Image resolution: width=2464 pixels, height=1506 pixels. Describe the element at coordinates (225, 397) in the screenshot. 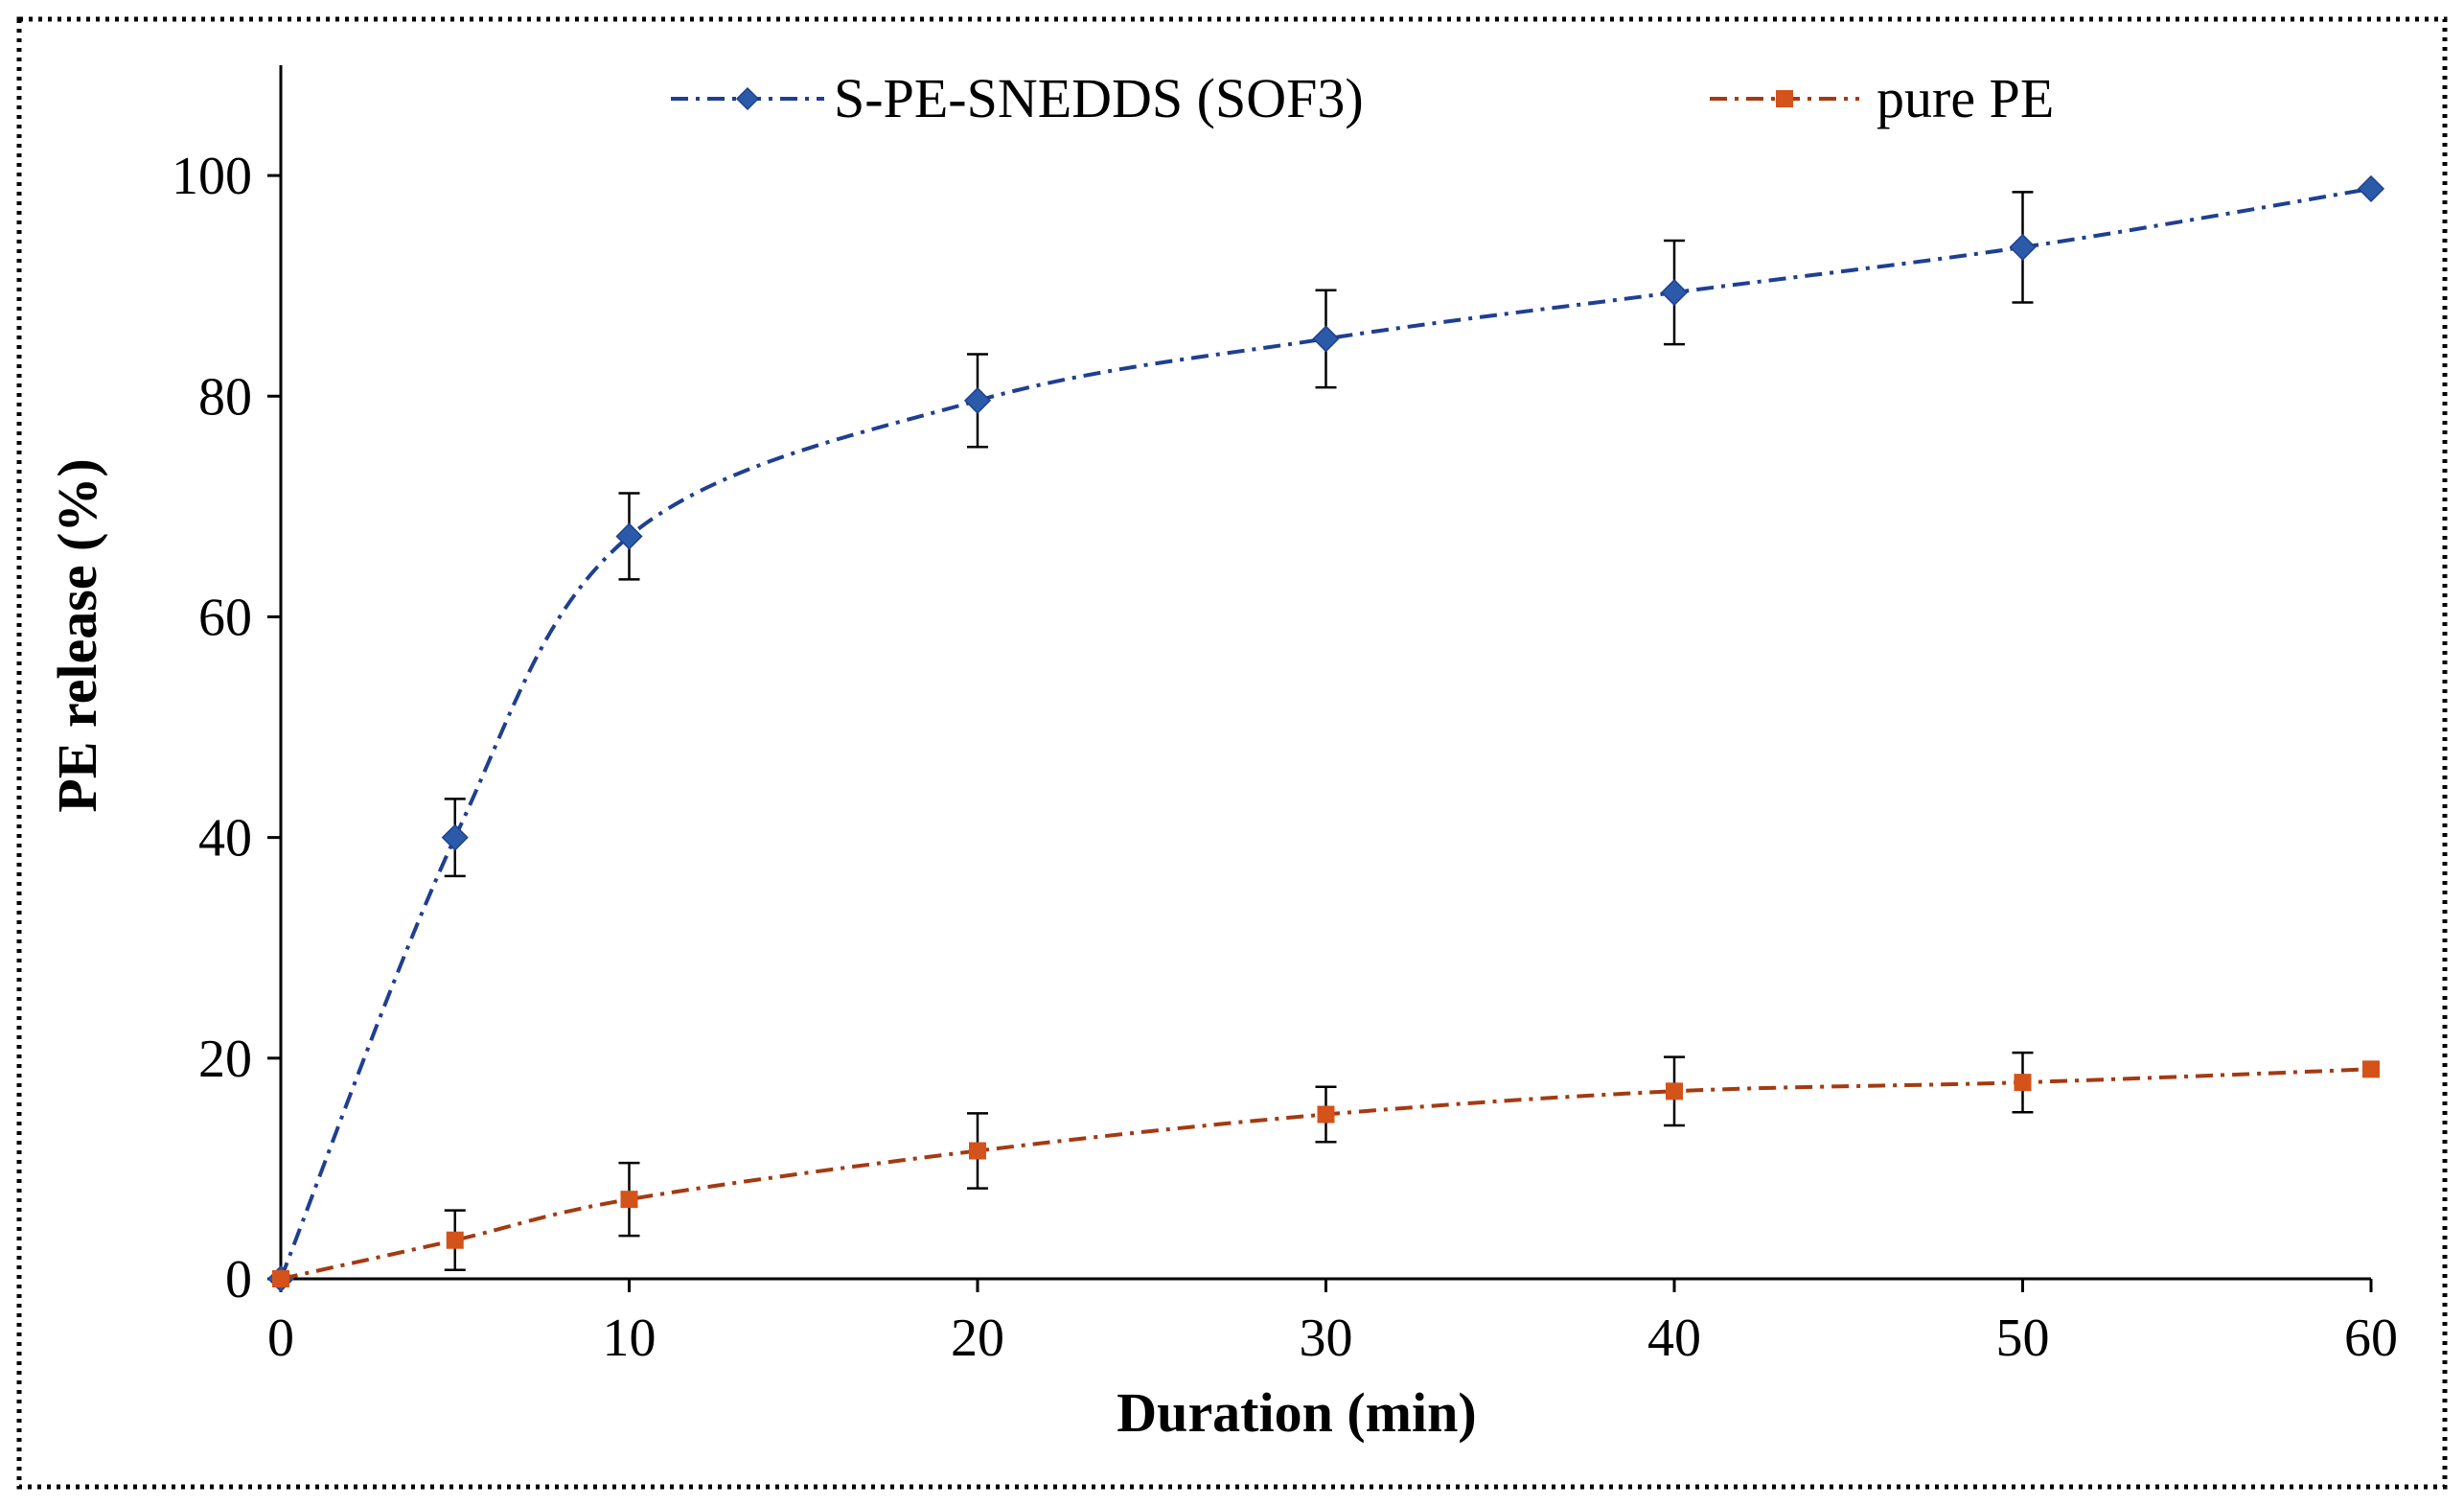

I see `y-tick-label: 80` at that location.